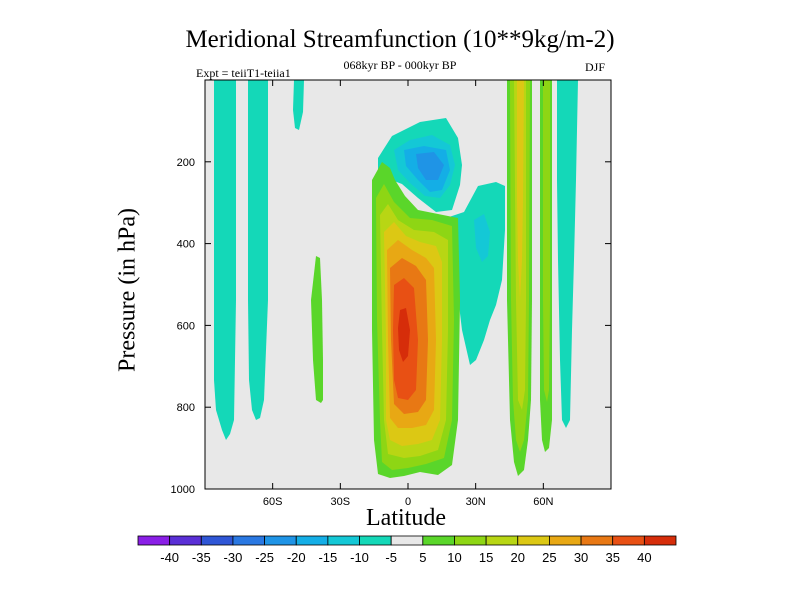 Image resolution: width=800 pixels, height=600 pixels. Describe the element at coordinates (264, 557) in the screenshot. I see `colorbar-label: -25` at that location.